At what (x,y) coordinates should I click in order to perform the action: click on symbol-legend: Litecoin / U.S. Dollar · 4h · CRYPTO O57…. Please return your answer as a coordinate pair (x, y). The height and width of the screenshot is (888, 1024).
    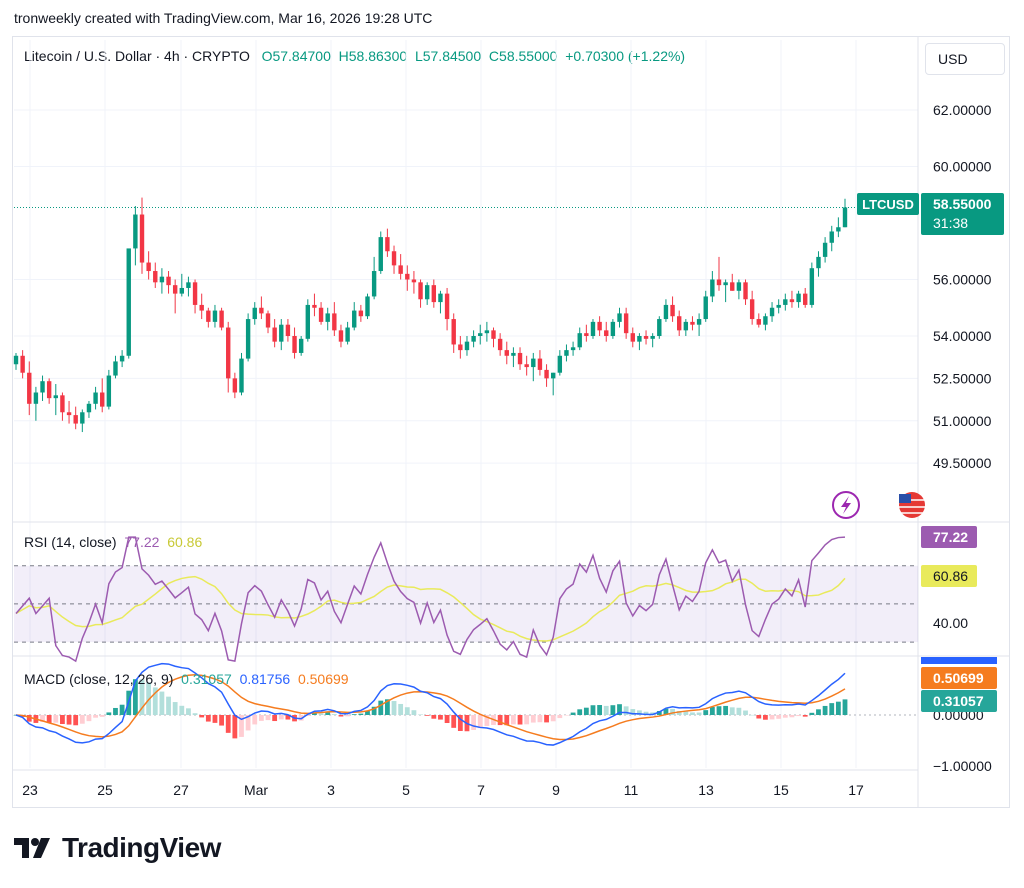
    Looking at the image, I should click on (354, 56).